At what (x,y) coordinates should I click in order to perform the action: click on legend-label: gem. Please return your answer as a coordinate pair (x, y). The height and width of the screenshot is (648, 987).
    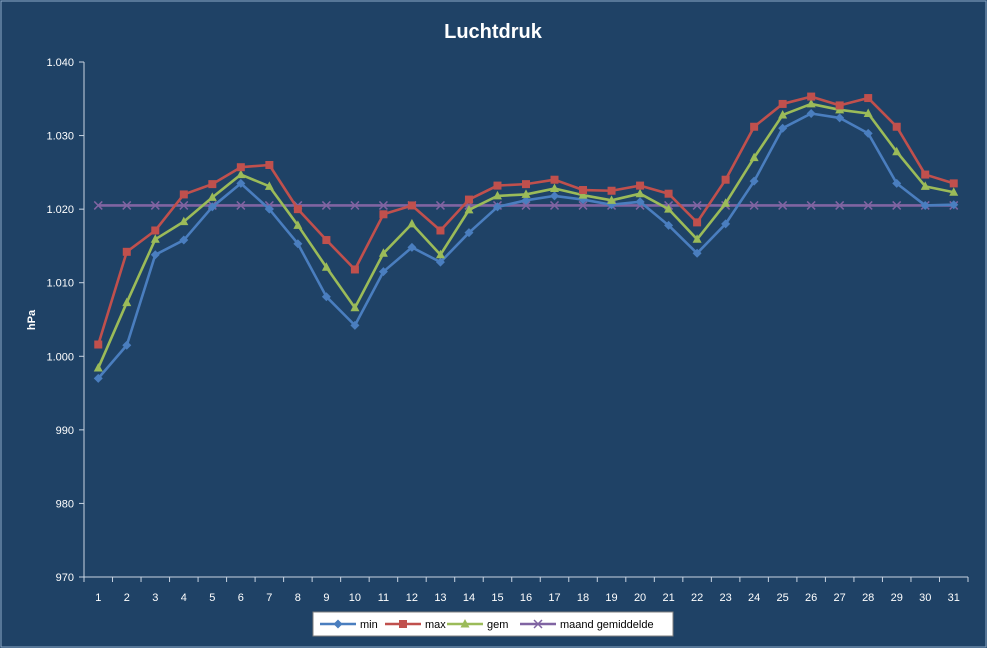
    Looking at the image, I should click on (497, 625).